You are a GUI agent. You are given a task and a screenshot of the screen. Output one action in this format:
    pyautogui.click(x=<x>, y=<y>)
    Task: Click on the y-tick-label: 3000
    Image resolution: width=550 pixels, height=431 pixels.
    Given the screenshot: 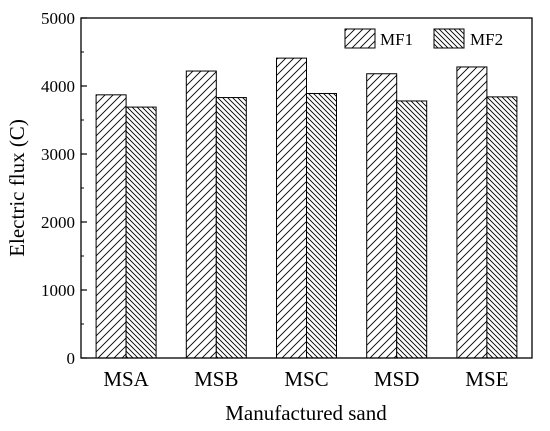 What is the action you would take?
    pyautogui.click(x=58, y=154)
    